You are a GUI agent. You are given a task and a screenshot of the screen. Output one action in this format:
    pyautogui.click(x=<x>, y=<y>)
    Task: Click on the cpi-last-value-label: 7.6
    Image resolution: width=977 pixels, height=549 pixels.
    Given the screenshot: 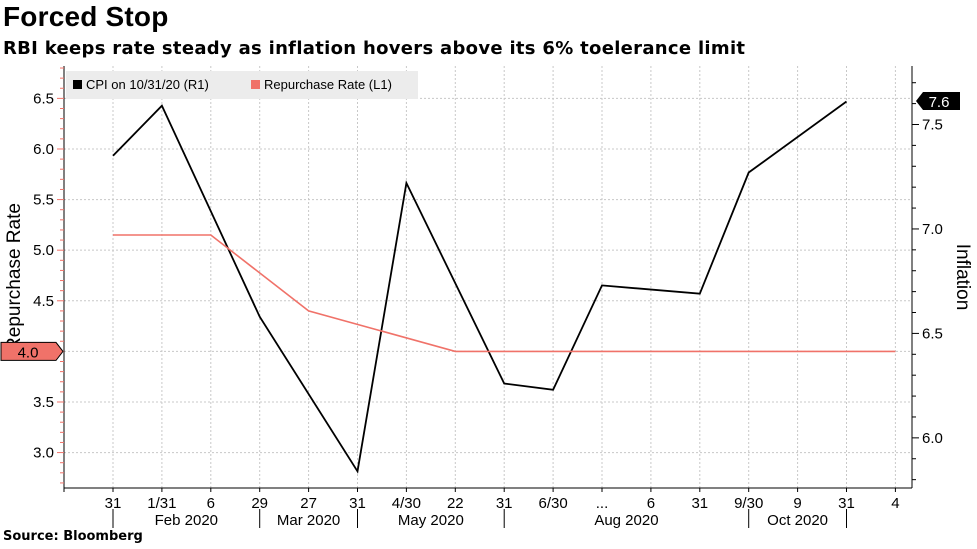 What is the action you would take?
    pyautogui.click(x=939, y=102)
    